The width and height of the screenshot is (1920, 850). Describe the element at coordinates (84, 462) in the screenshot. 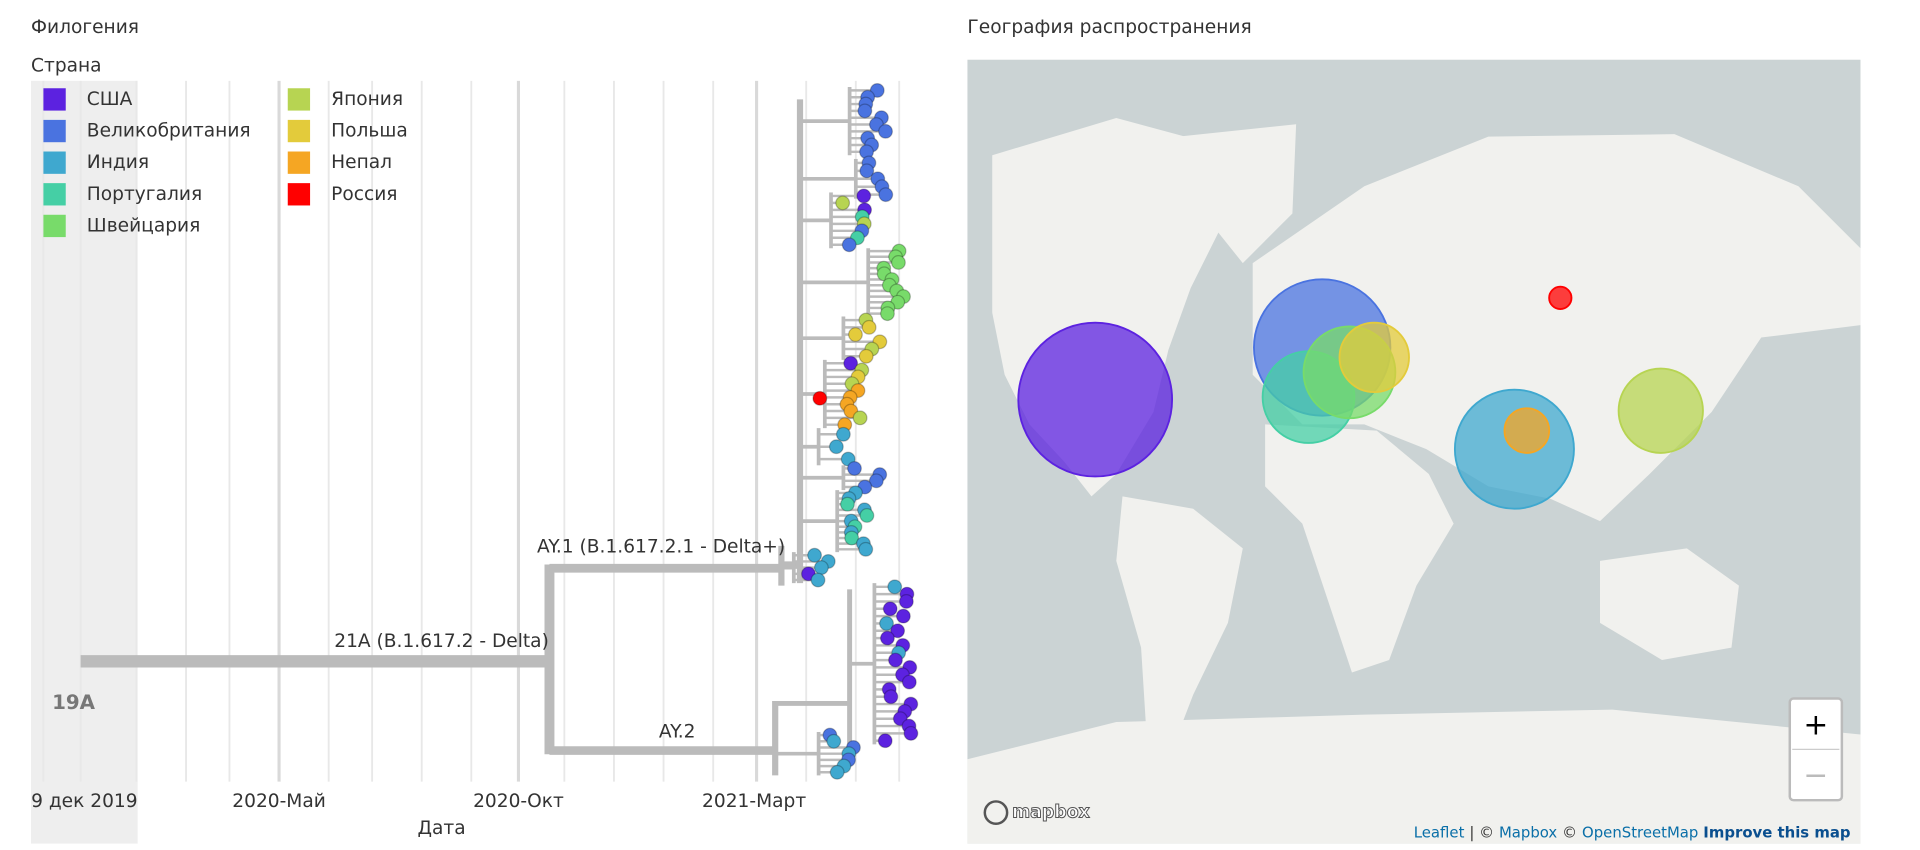

I see `date-band` at that location.